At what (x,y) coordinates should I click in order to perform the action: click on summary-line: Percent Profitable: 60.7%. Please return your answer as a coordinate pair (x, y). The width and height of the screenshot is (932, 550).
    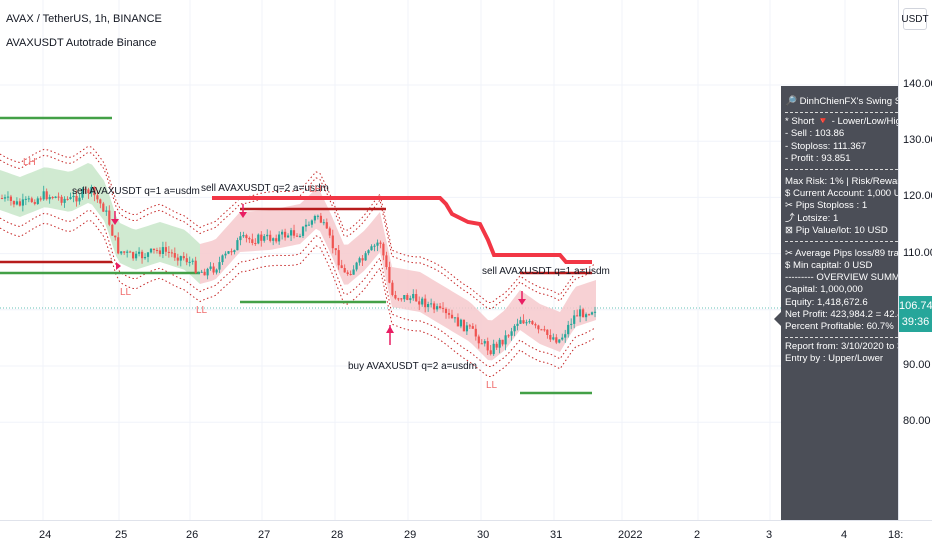
    Looking at the image, I should click on (839, 326).